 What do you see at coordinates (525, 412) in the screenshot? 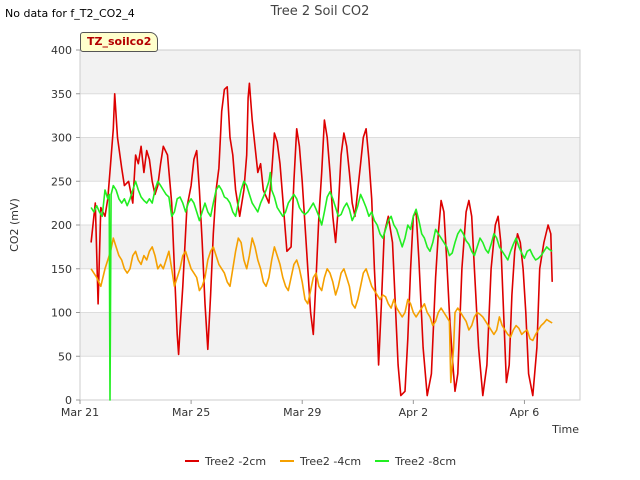
I see `x-tick-label: Apr 6` at bounding box center [525, 412].